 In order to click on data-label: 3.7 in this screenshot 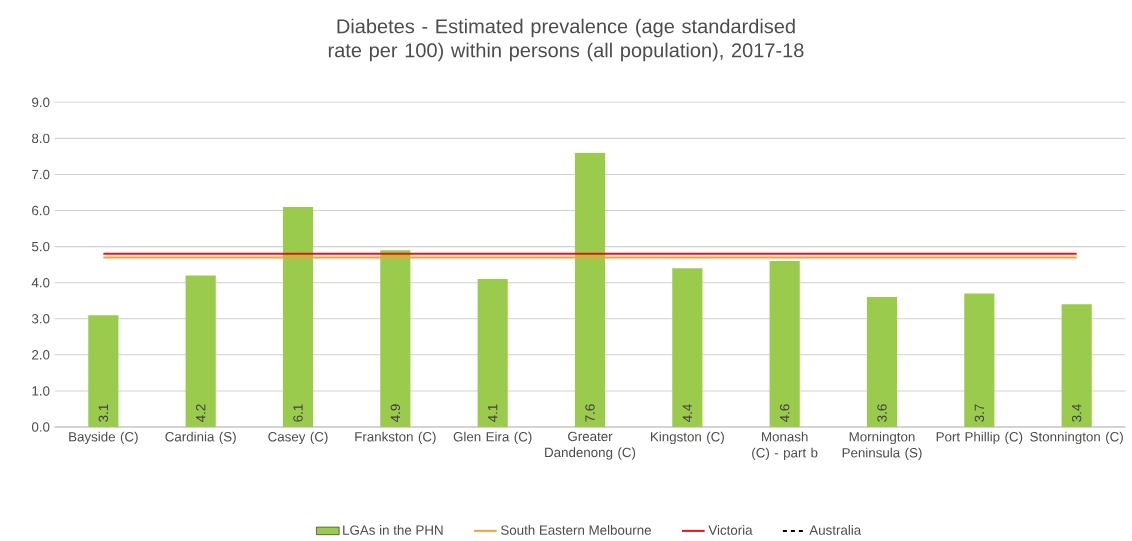, I will do `click(979, 413)`.